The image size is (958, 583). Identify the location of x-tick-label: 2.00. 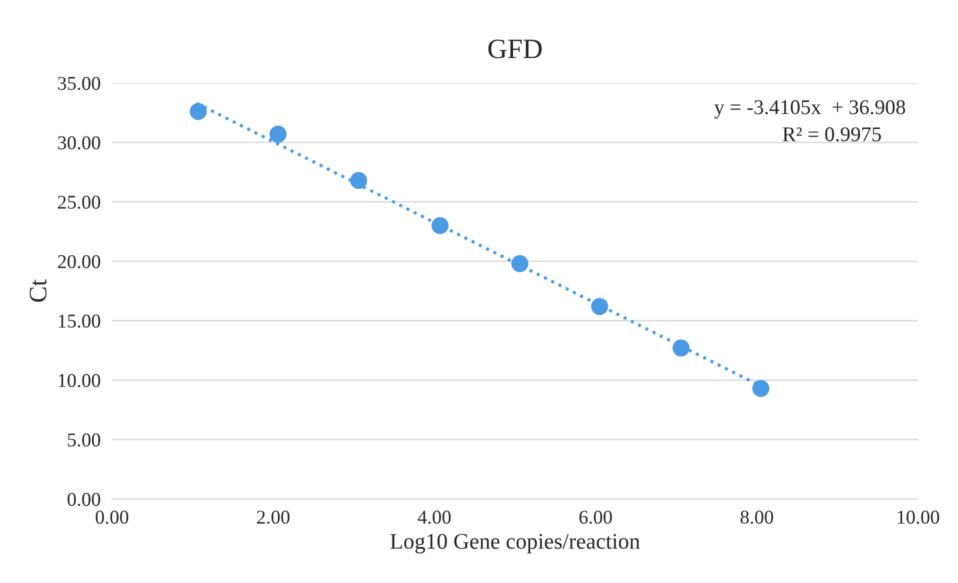
(273, 517).